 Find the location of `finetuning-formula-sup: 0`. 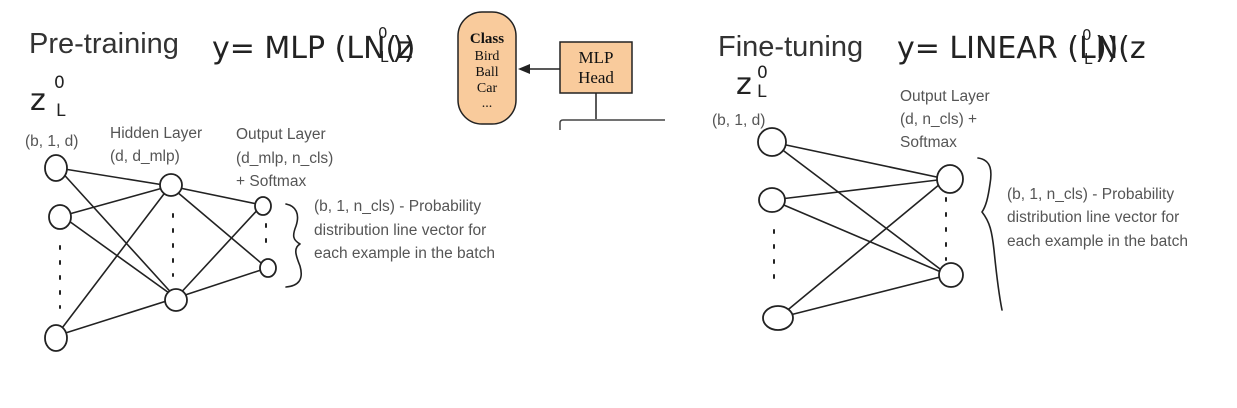

finetuning-formula-sup: 0 is located at coordinates (1087, 35).